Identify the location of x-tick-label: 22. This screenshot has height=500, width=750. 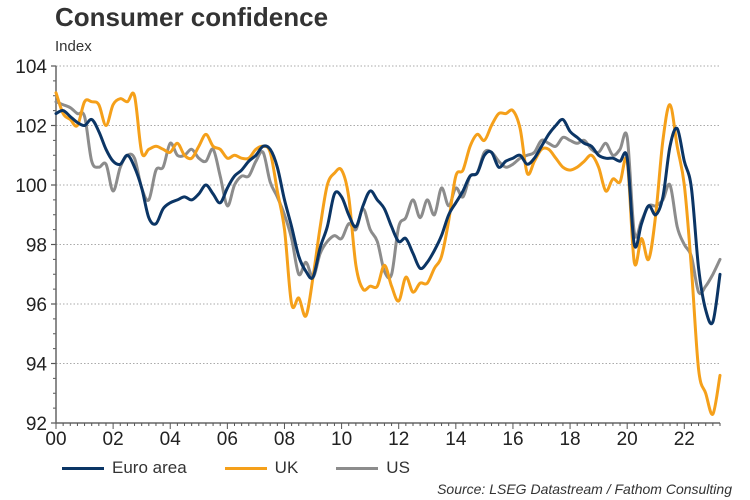
(684, 439).